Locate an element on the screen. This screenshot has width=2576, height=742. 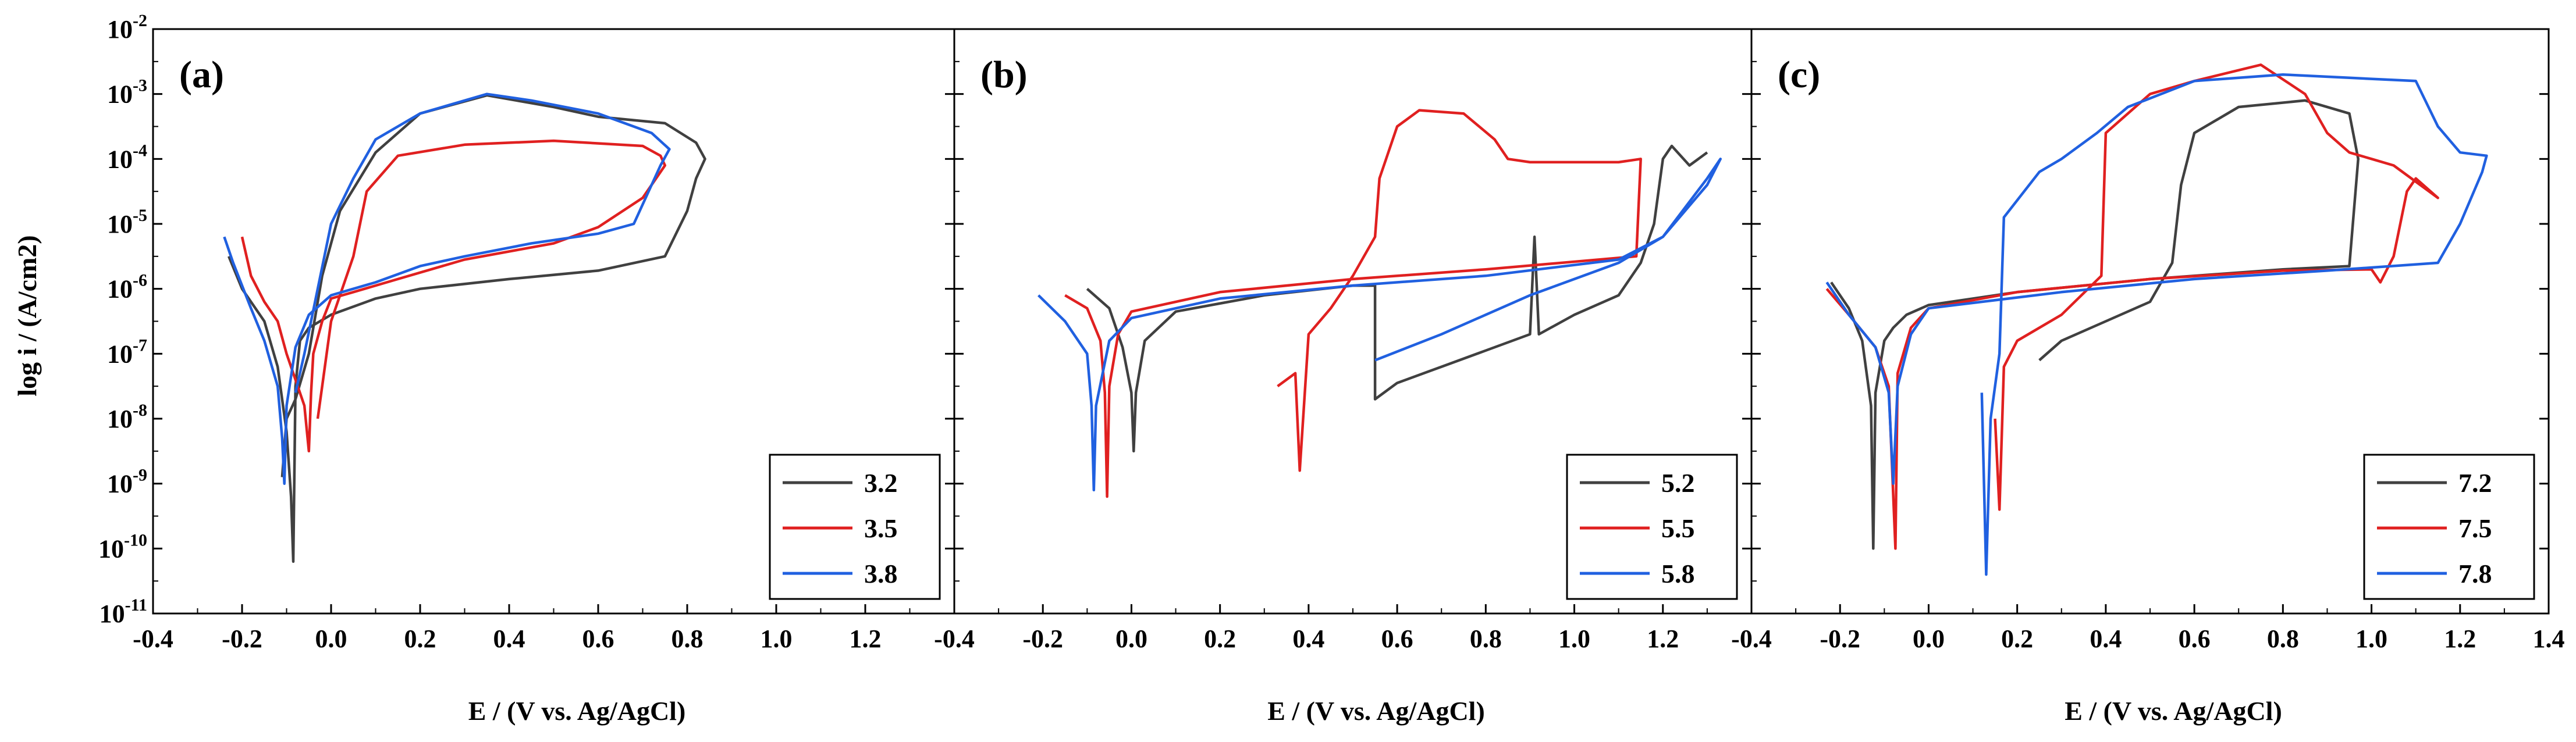
legend-label: 3.8 is located at coordinates (881, 573).